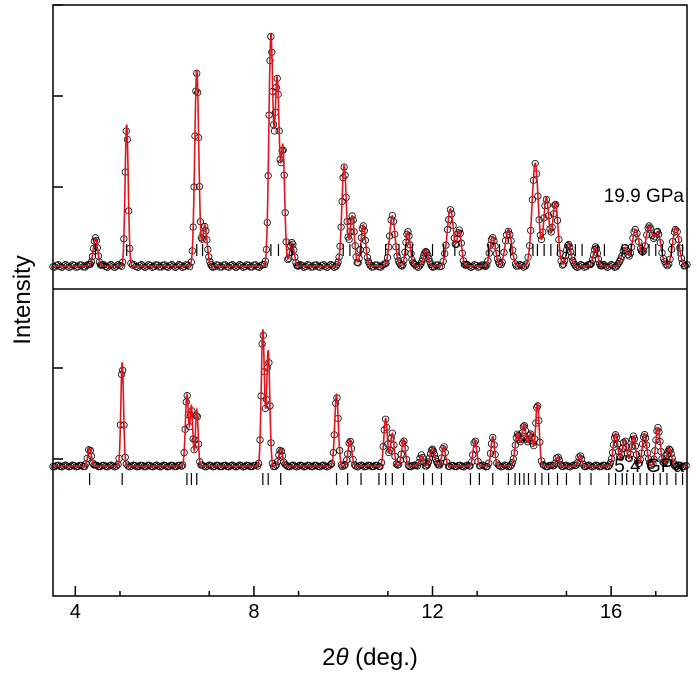  What do you see at coordinates (649, 466) in the screenshot?
I see `panel-label-bottom: 5.4 GPa` at bounding box center [649, 466].